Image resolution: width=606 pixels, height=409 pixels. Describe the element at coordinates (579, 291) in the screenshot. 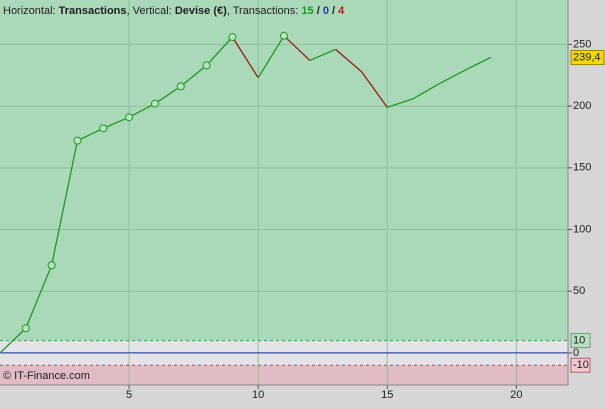

I see `y-tick-label: 50` at that location.